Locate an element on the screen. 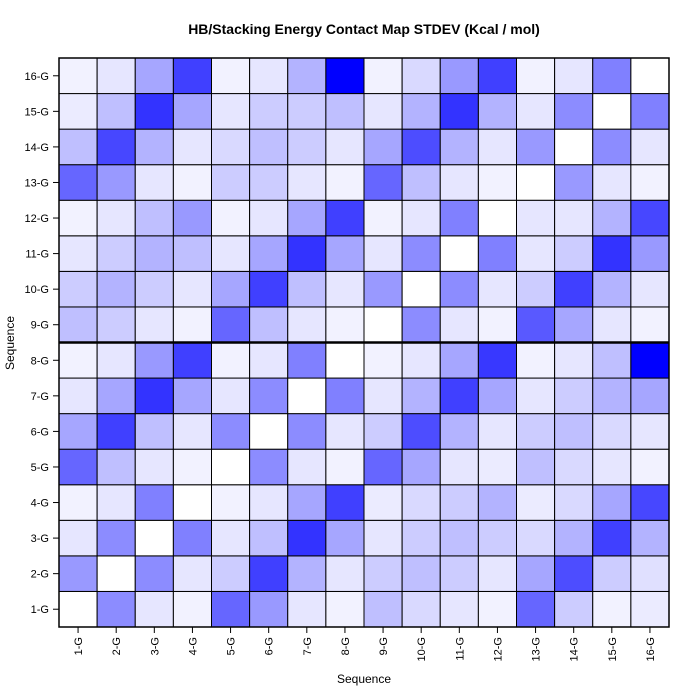 The width and height of the screenshot is (700, 700). heatmap-cell-9-G-2-G is located at coordinates (116, 324).